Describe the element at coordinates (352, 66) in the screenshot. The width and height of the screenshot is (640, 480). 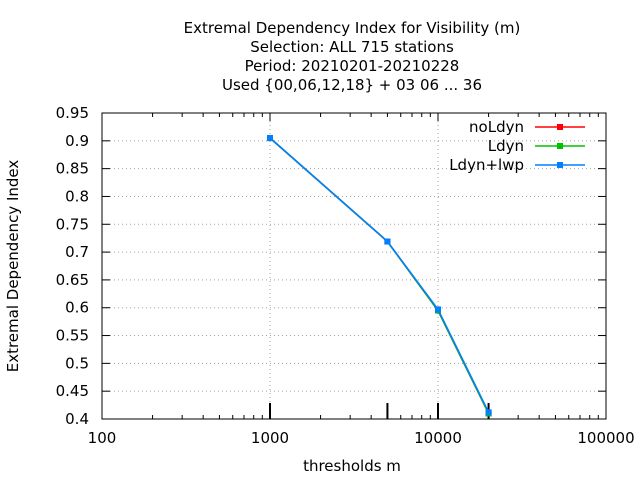
I see `chart-title-line-3: Period: 20210201-20210228` at that location.